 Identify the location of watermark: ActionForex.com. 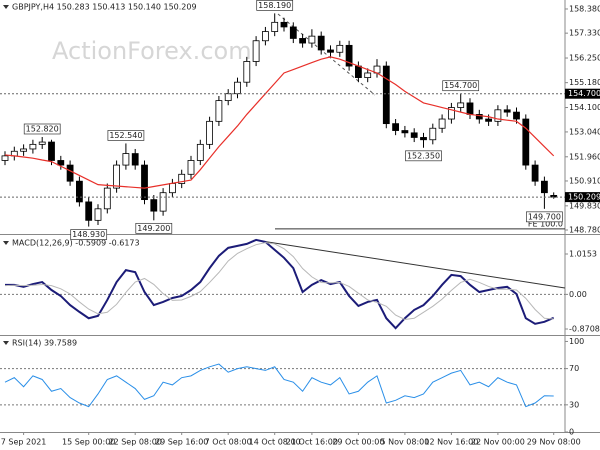
(152, 51).